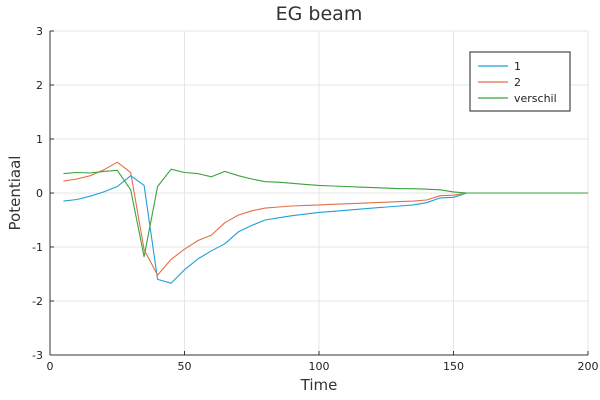 This screenshot has height=400, width=600. What do you see at coordinates (535, 98) in the screenshot?
I see `legend-label: verschil` at bounding box center [535, 98].